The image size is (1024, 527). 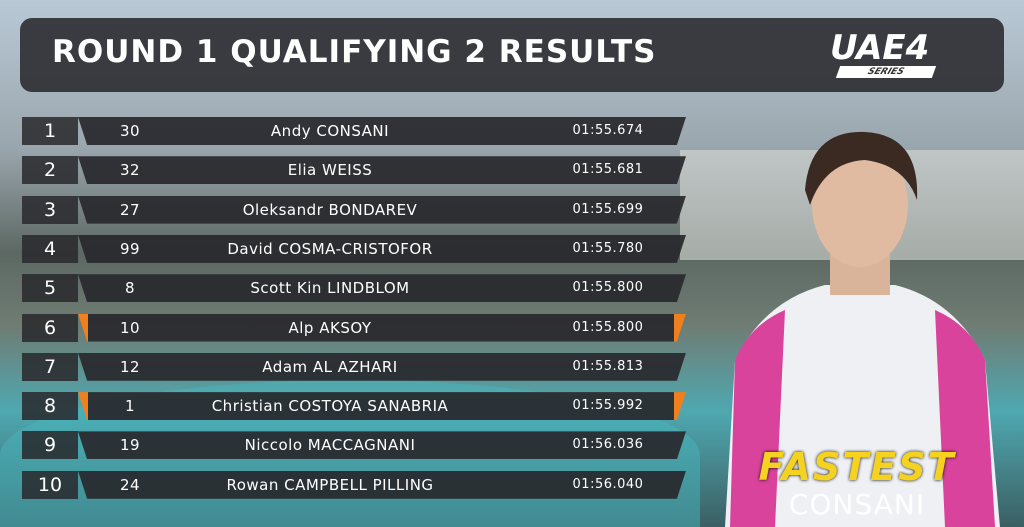 What do you see at coordinates (330, 327) in the screenshot?
I see `driver-name: Alp AKSOY` at bounding box center [330, 327].